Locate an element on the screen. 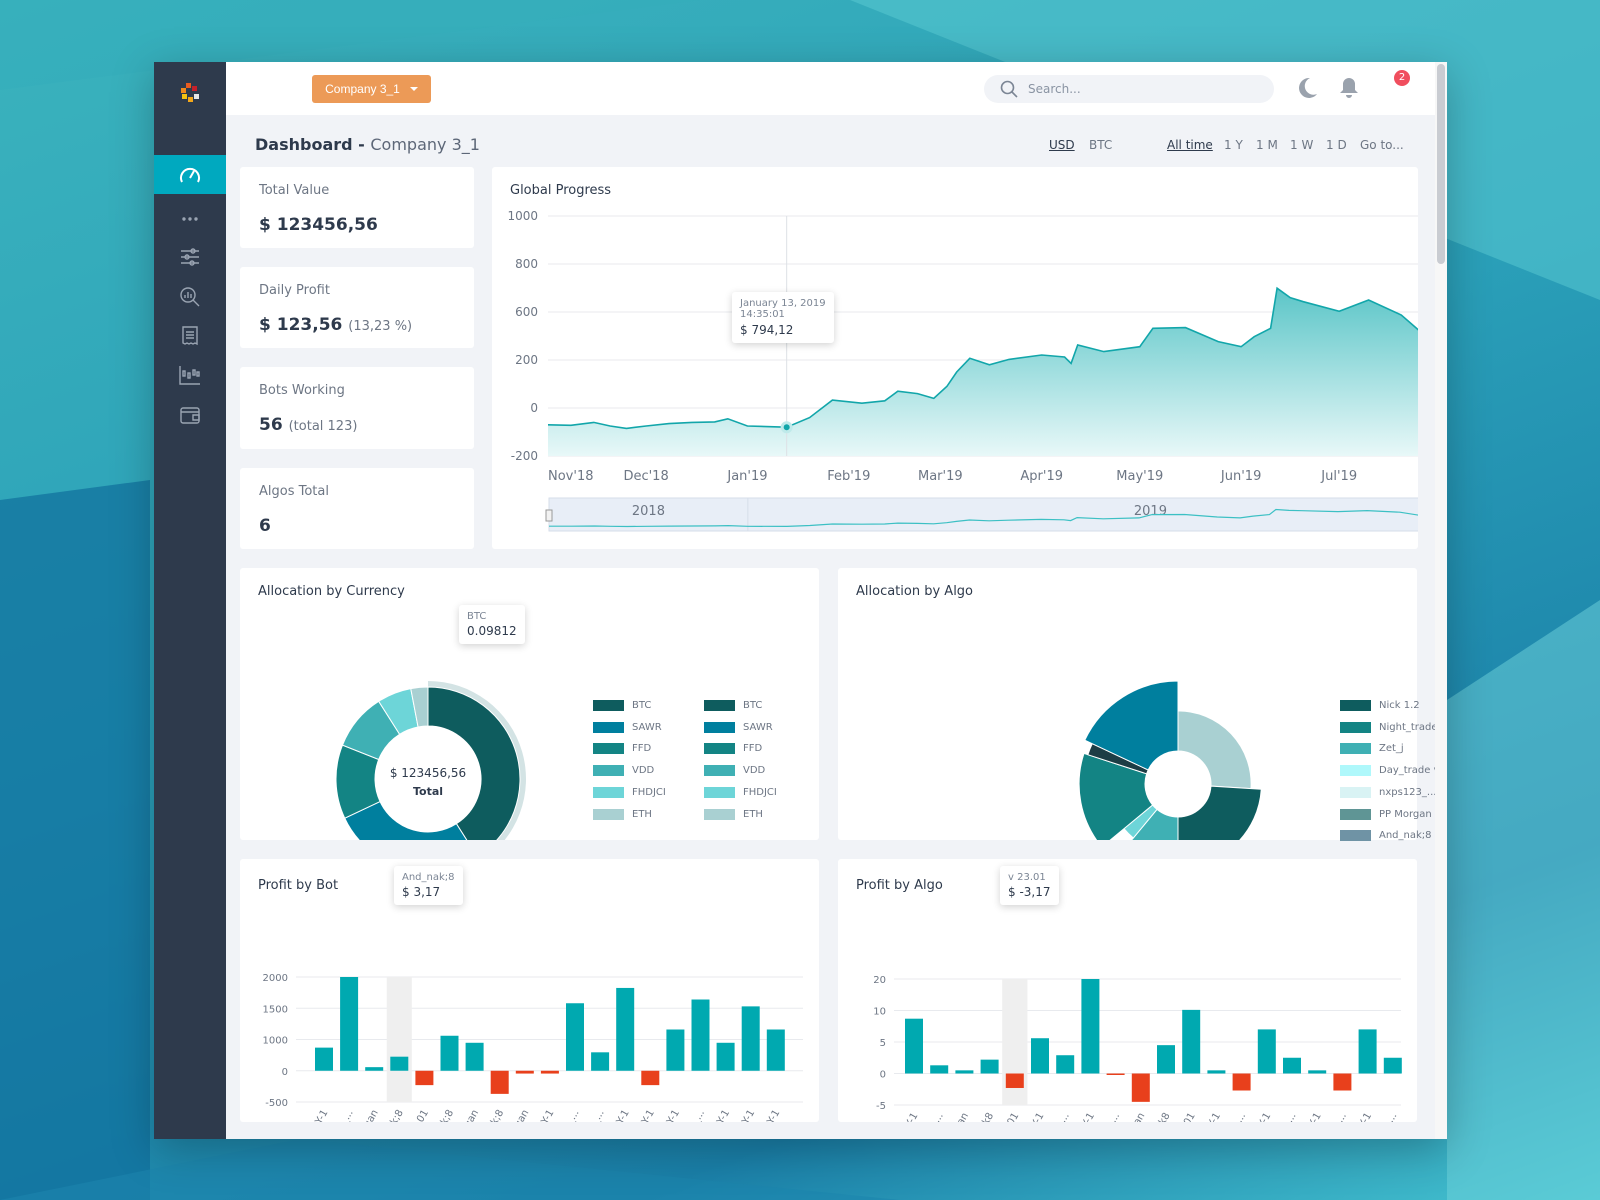 Image resolution: width=1600 pixels, height=1200 pixels. y-tick-label: 2000 is located at coordinates (275, 978).